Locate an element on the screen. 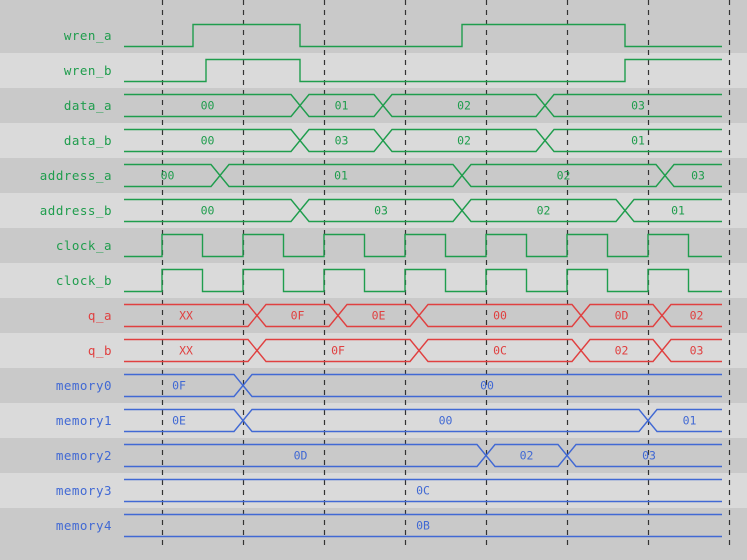 The width and height of the screenshot is (747, 560). signal-trace-memory3 is located at coordinates (423, 490).